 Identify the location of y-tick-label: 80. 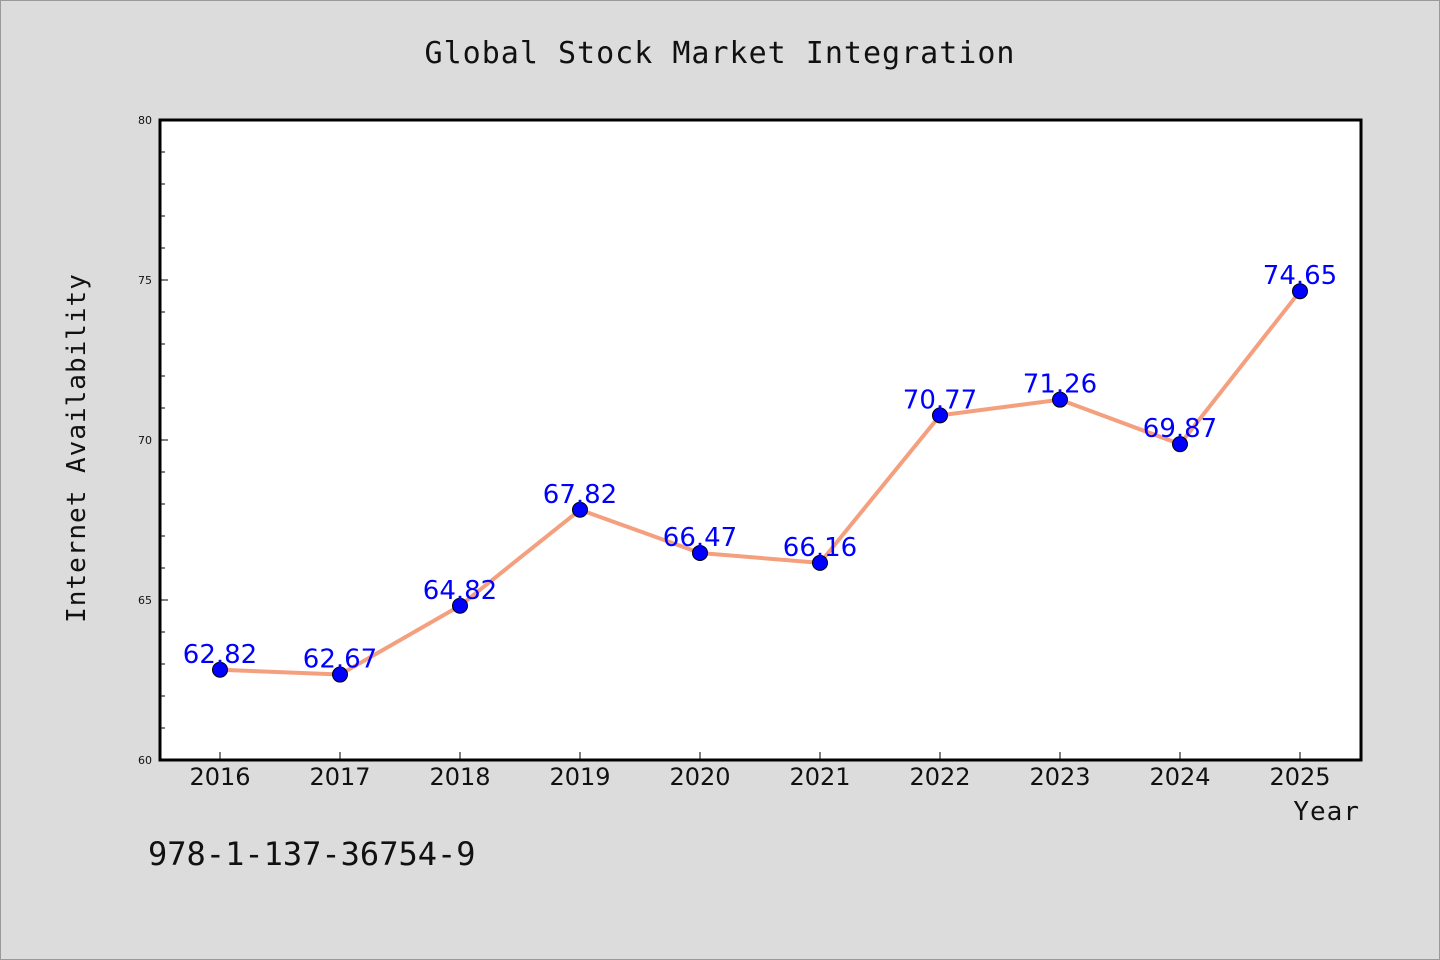
(145, 120).